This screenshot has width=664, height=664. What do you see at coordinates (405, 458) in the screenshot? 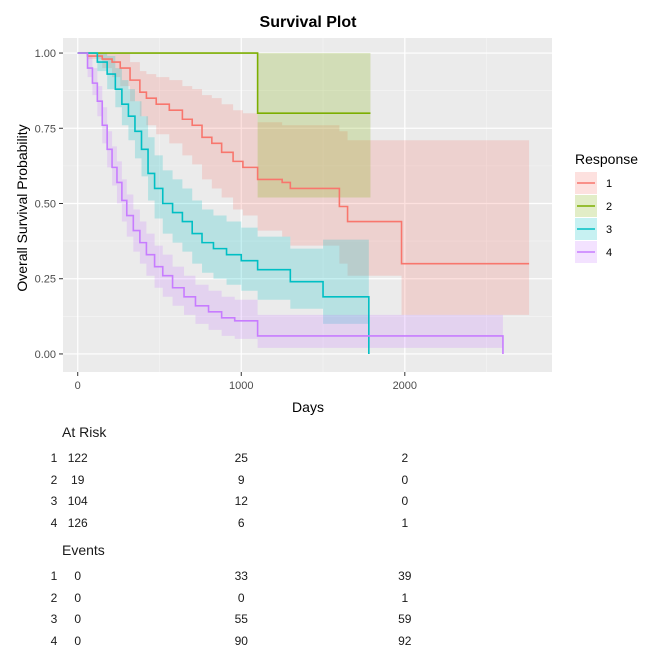
I see `table-cell: 2` at bounding box center [405, 458].